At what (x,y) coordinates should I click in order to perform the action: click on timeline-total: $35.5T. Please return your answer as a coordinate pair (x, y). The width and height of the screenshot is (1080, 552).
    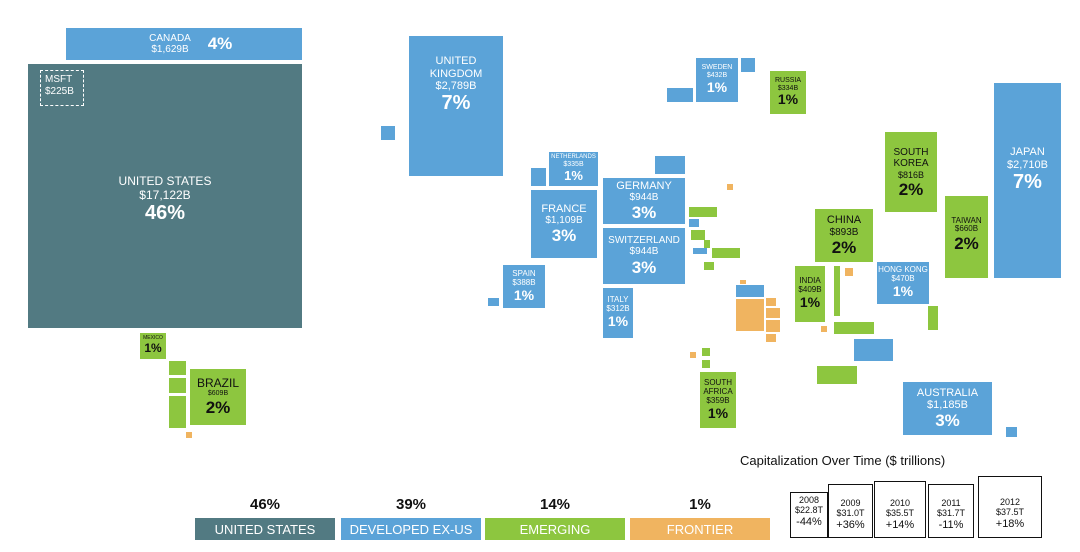
    Looking at the image, I should click on (900, 512).